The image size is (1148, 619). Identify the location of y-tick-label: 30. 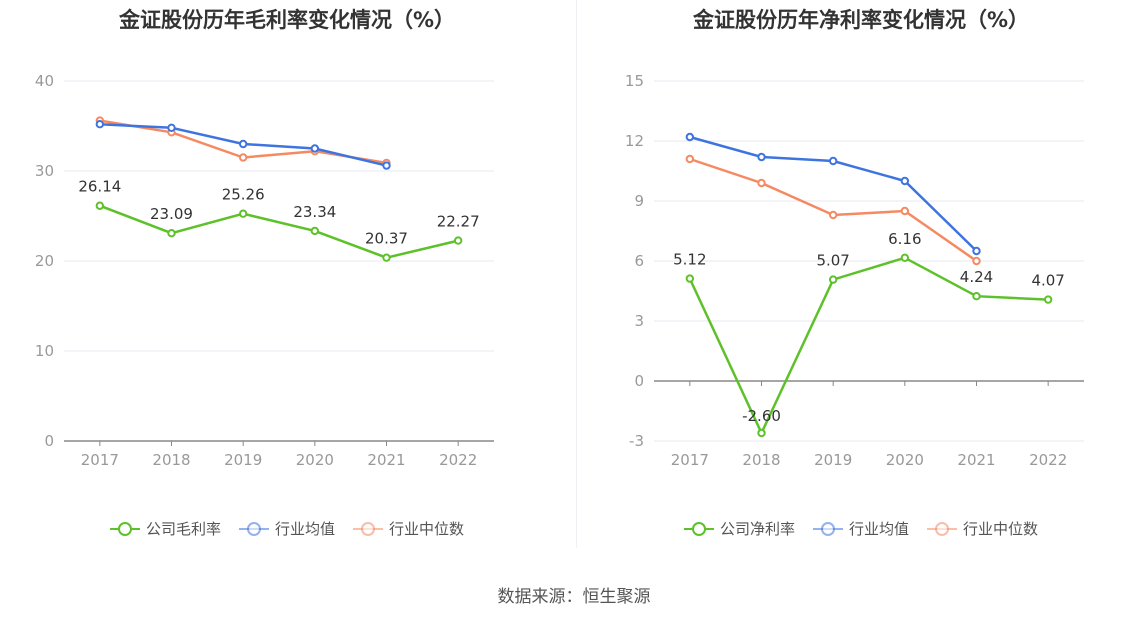
(44, 171).